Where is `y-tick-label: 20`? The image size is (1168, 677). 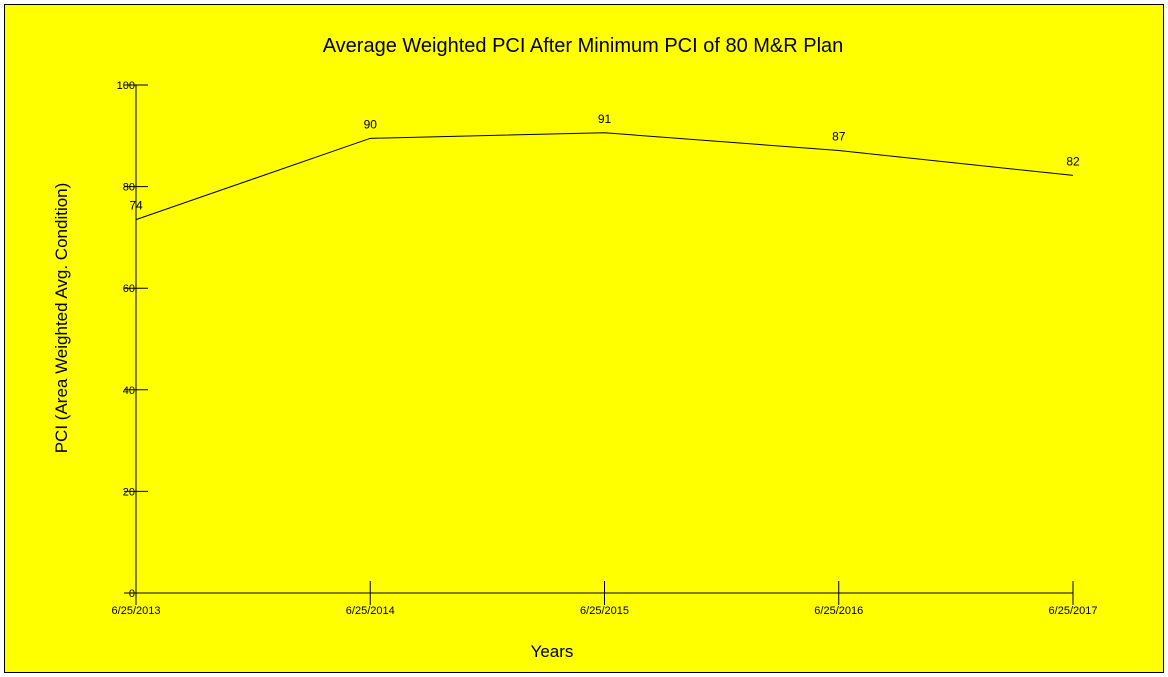
y-tick-label: 20 is located at coordinates (129, 492).